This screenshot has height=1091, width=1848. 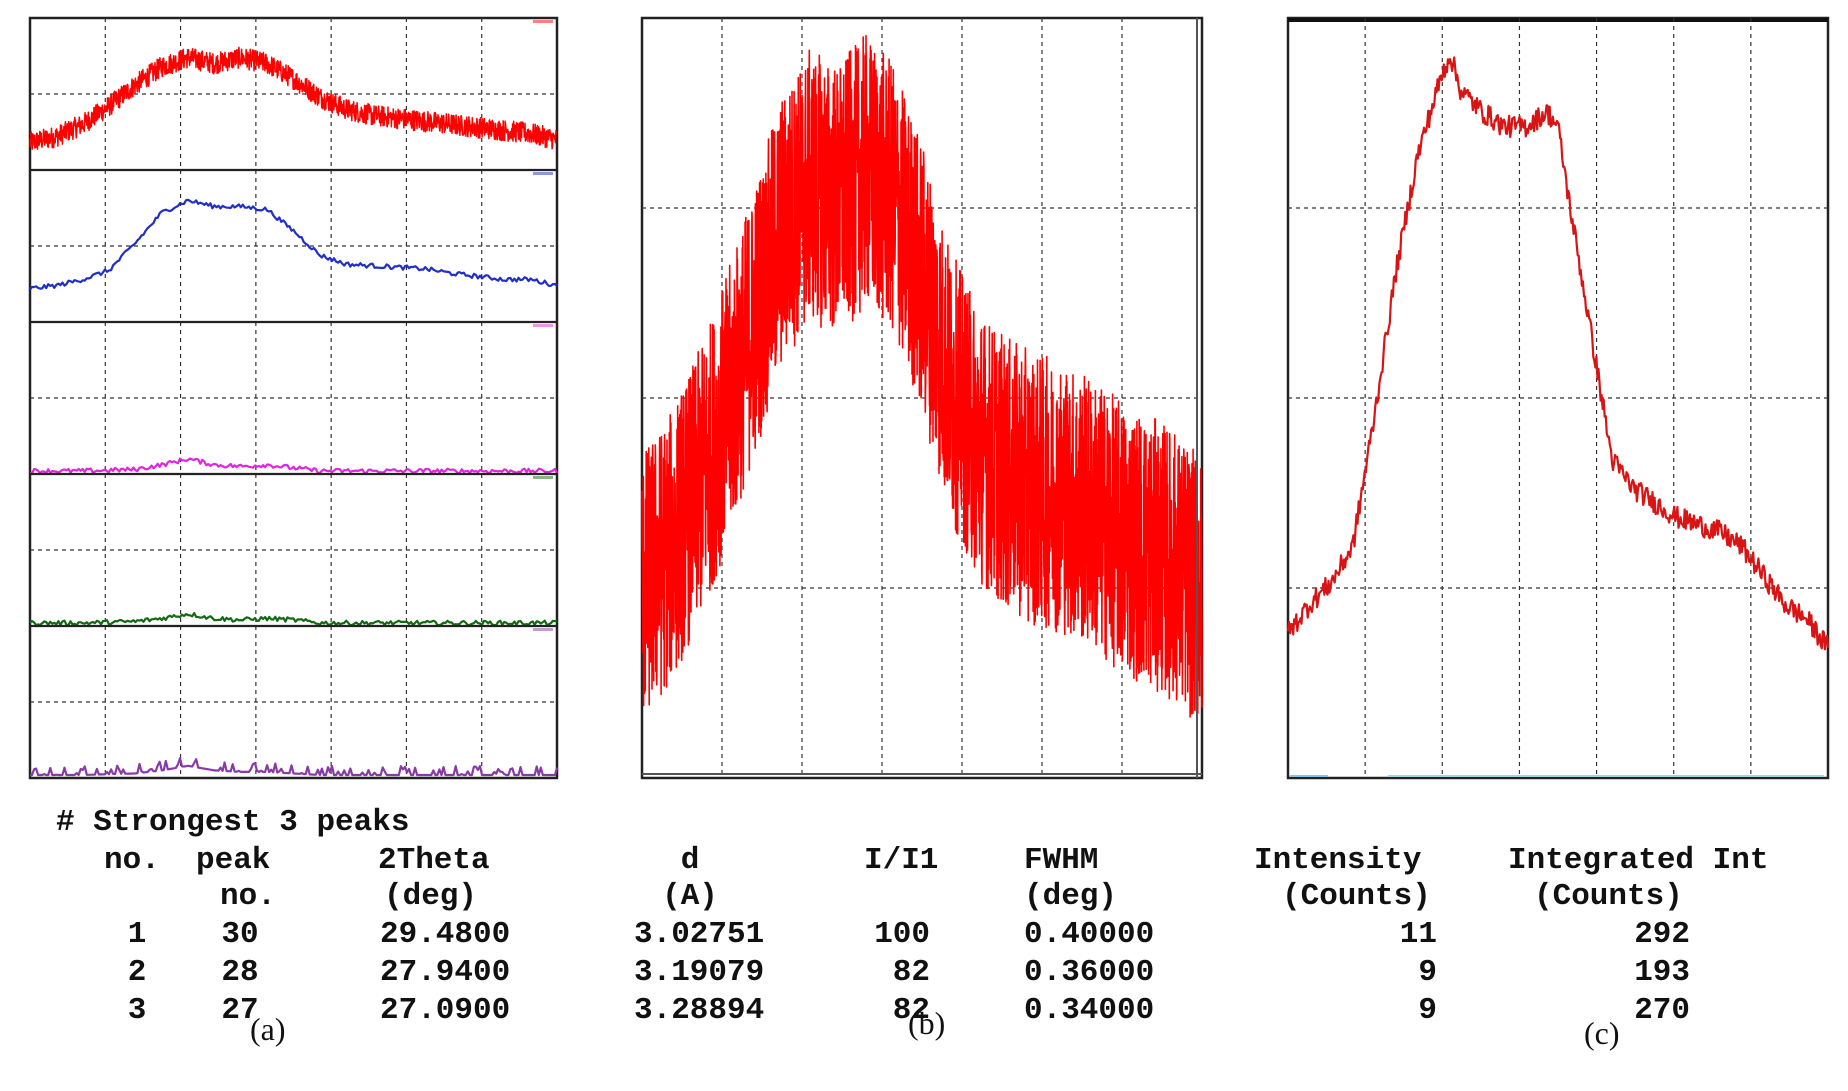 What do you see at coordinates (1427, 972) in the screenshot?
I see `peak-table-cell-r2-c7: 9` at bounding box center [1427, 972].